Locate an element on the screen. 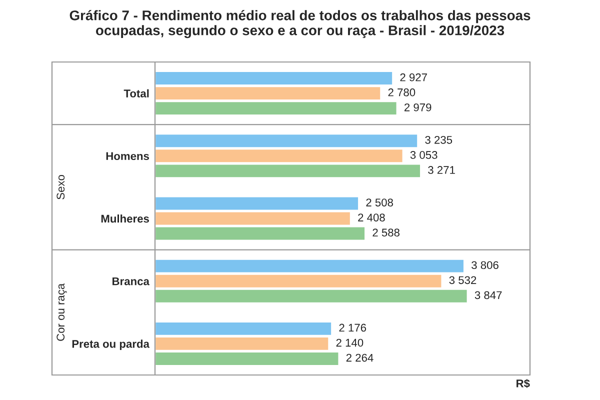 The width and height of the screenshot is (600, 400). y-tick-label: Total is located at coordinates (136, 93).